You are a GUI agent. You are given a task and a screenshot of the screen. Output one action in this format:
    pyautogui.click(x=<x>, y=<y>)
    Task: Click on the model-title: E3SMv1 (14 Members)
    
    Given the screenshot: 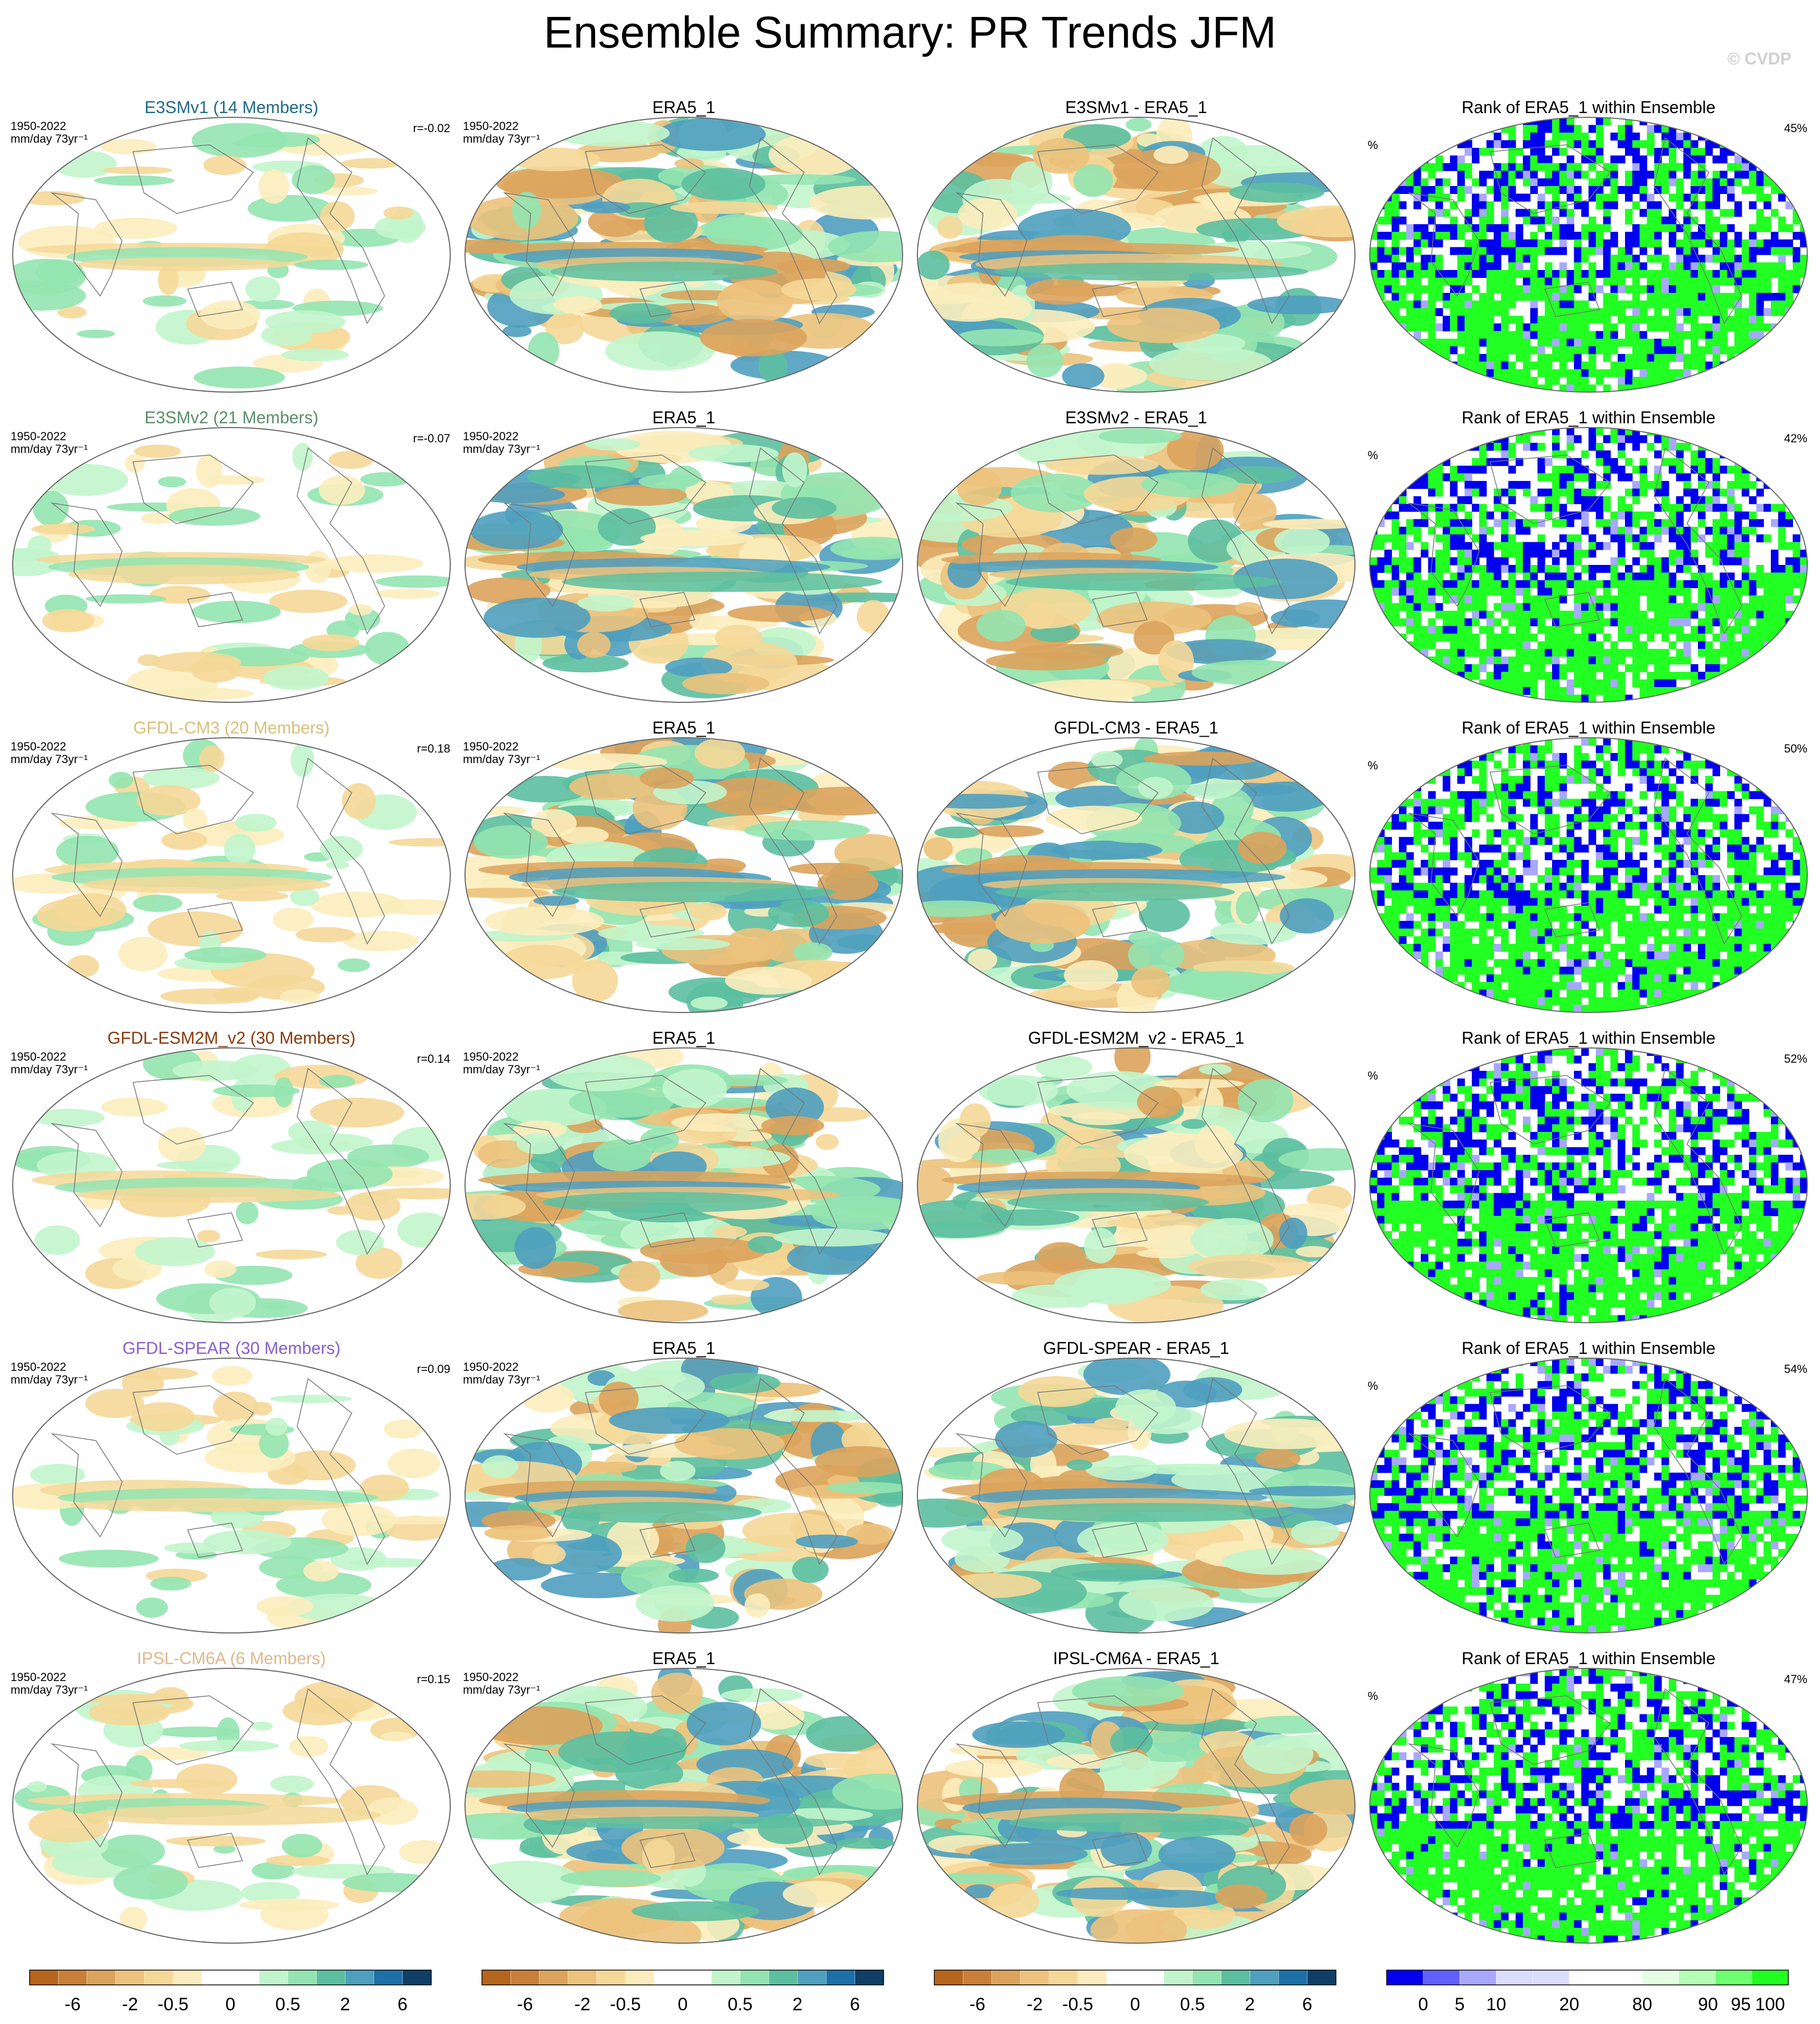 What is the action you would take?
    pyautogui.click(x=232, y=107)
    